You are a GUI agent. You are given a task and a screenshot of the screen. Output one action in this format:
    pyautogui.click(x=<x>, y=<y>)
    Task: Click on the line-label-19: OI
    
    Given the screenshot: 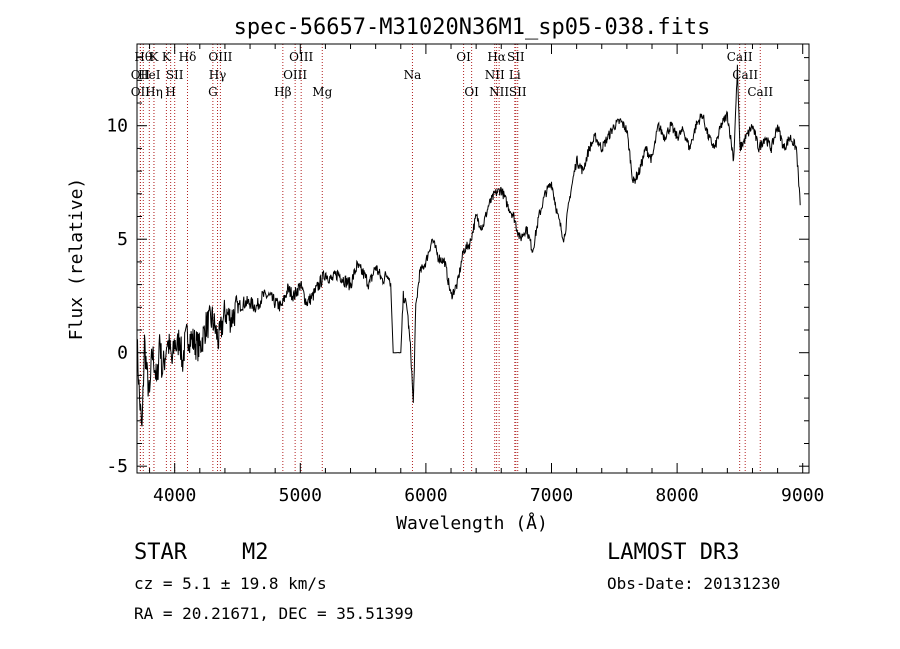 What is the action you would take?
    pyautogui.click(x=471, y=92)
    